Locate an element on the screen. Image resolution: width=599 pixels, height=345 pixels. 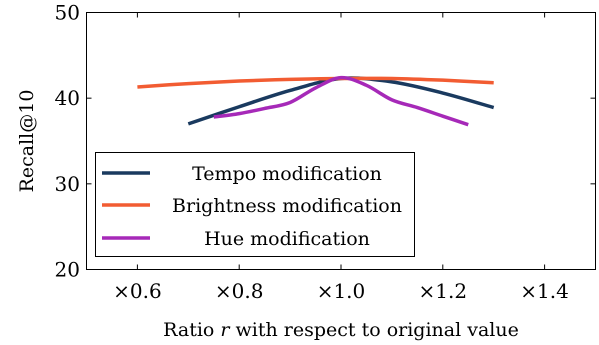
series-layer is located at coordinates (316, 101).